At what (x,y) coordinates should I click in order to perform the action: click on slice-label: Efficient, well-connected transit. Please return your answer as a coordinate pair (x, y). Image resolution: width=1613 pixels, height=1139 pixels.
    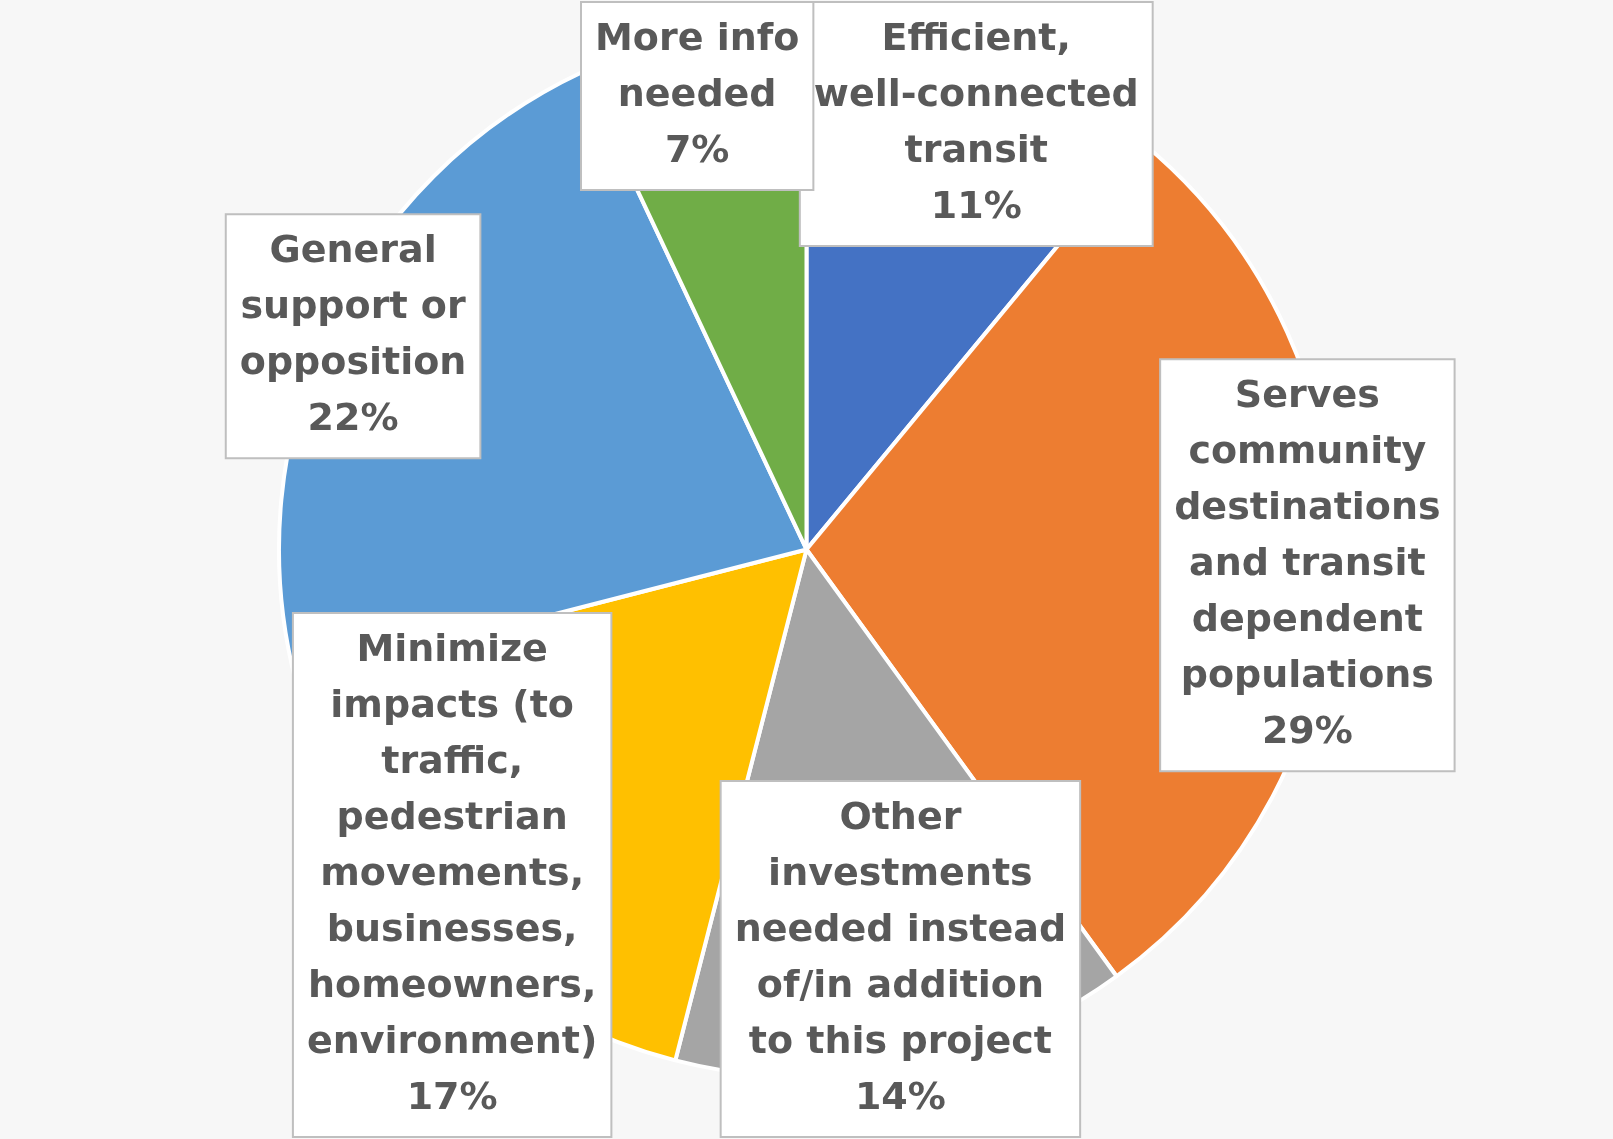
    Looking at the image, I should click on (976, 92).